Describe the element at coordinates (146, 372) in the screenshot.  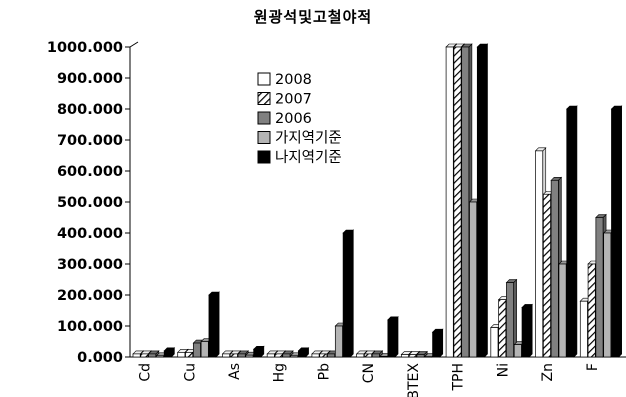
I see `x-tick-label: Cd` at that location.